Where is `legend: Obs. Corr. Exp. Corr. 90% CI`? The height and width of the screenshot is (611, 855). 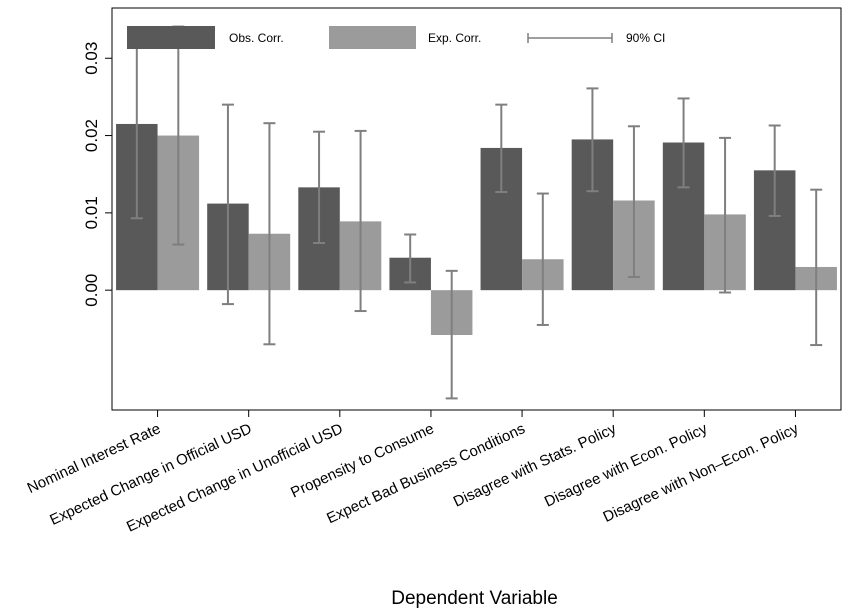
legend: Obs. Corr. Exp. Corr. 90% CI is located at coordinates (396, 37).